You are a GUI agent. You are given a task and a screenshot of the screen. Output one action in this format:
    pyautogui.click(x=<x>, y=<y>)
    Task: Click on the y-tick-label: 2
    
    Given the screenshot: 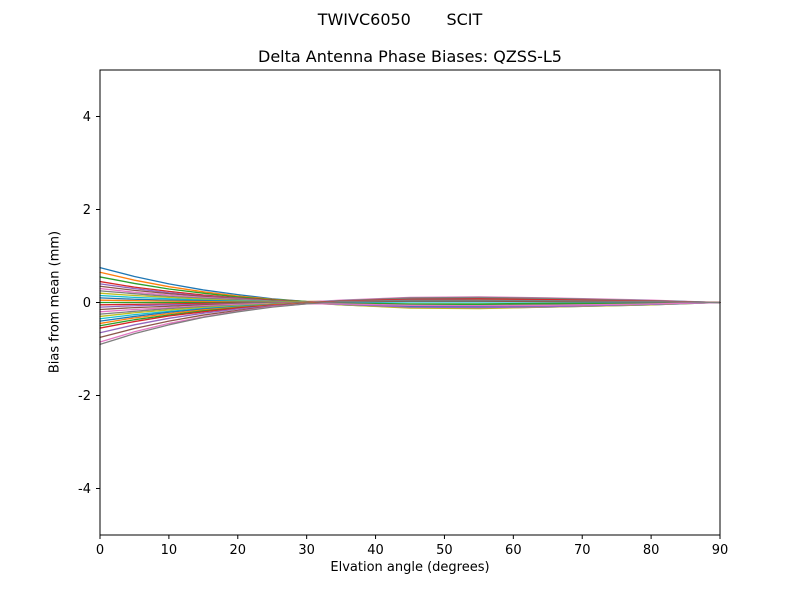 What is the action you would take?
    pyautogui.click(x=87, y=210)
    